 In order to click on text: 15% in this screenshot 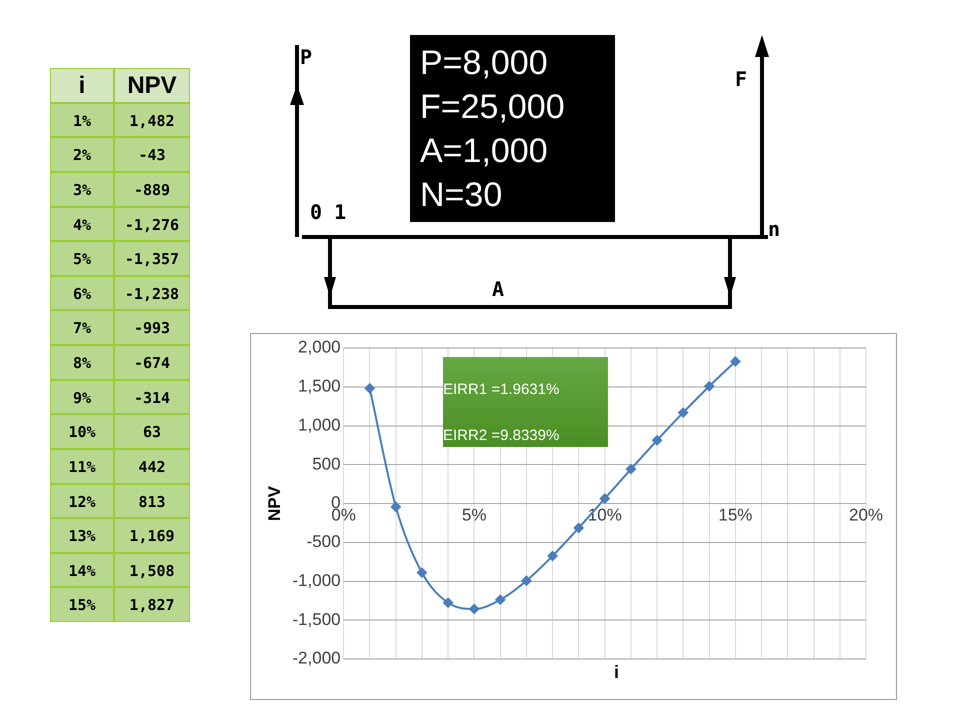, I will do `click(82, 605)`.